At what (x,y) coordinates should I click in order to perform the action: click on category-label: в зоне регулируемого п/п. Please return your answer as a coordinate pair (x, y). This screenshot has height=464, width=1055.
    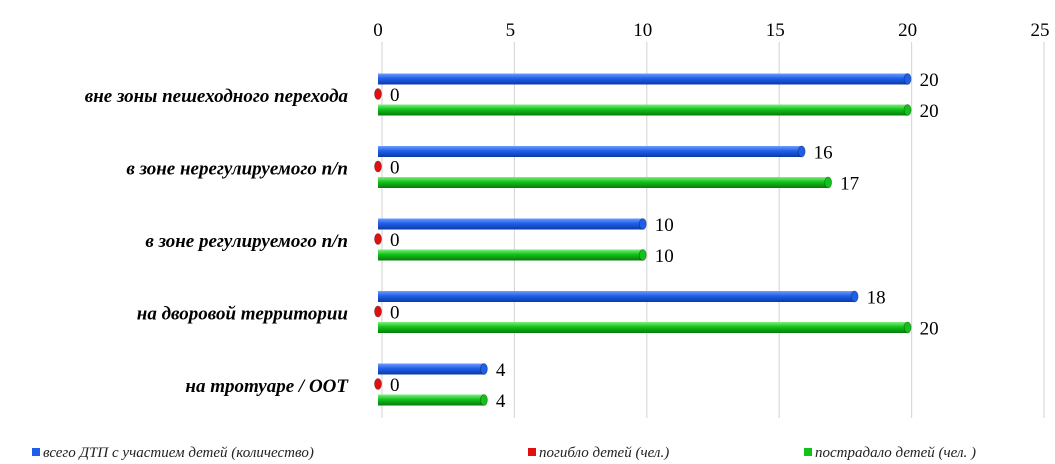
    Looking at the image, I should click on (246, 241).